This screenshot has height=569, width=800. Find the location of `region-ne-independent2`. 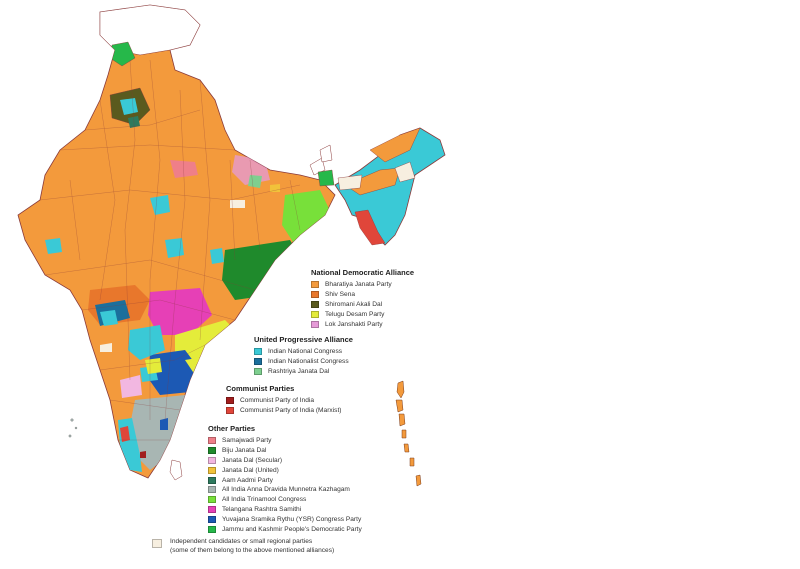

region-ne-independent2 is located at coordinates (405, 172).